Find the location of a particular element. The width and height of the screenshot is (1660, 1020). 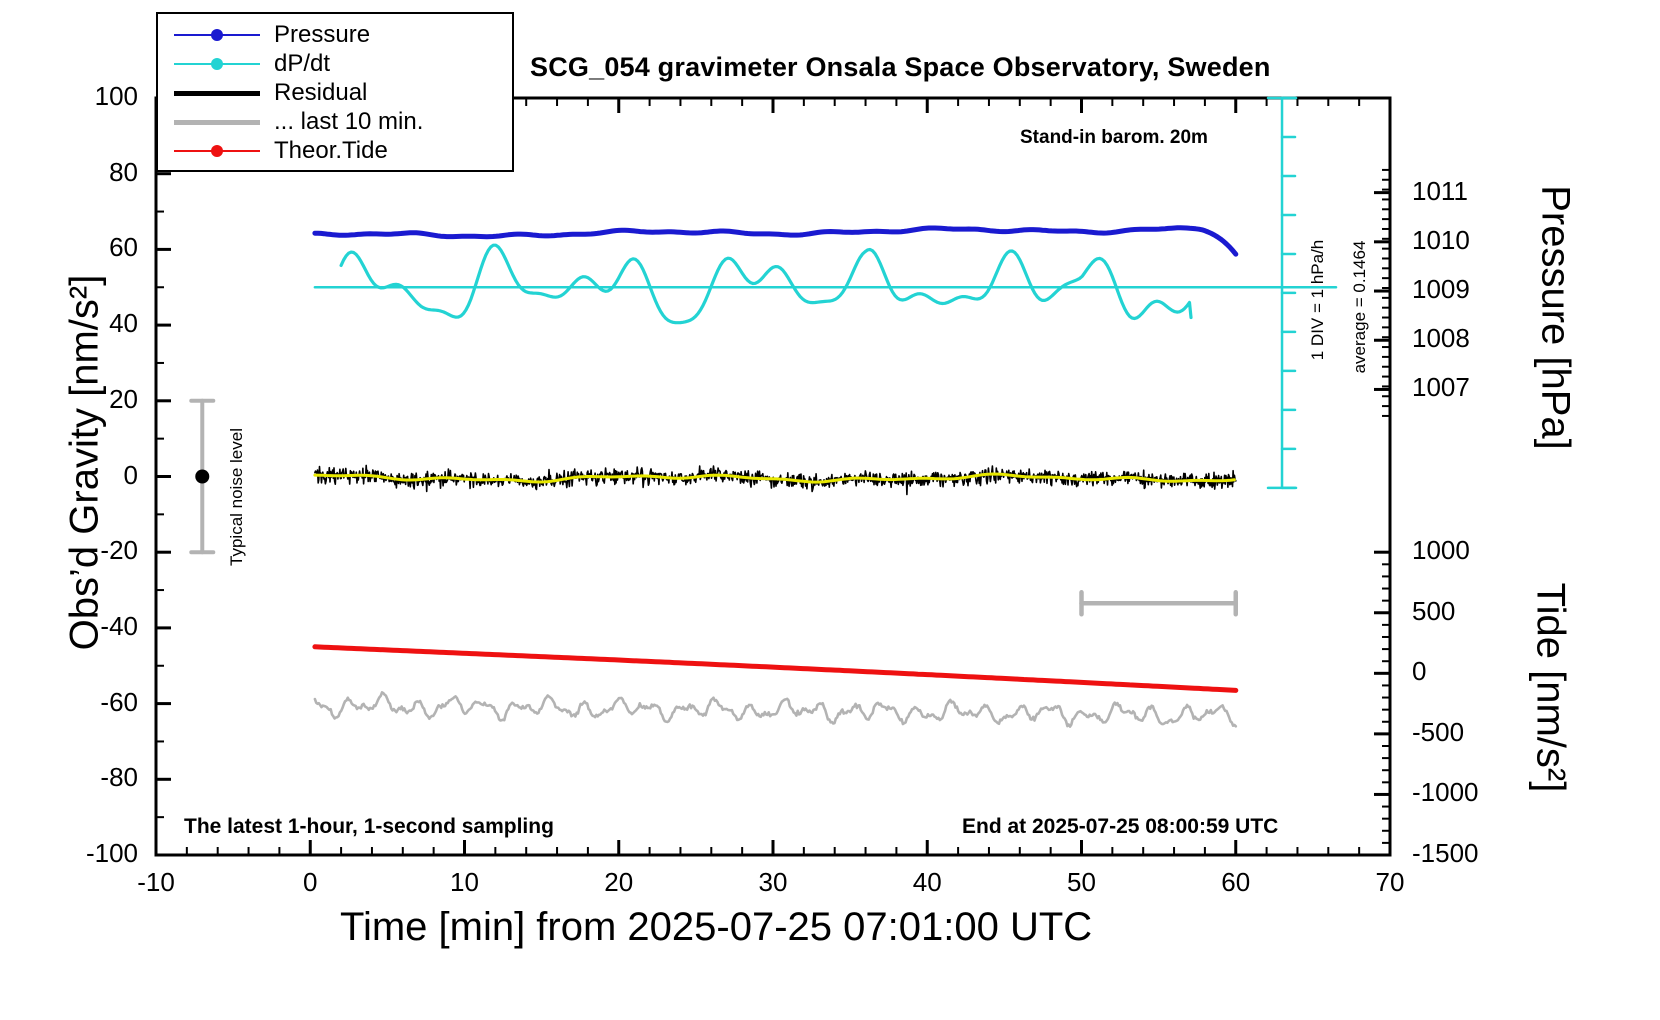

tide-tick-label: -1500 is located at coordinates (1445, 853).